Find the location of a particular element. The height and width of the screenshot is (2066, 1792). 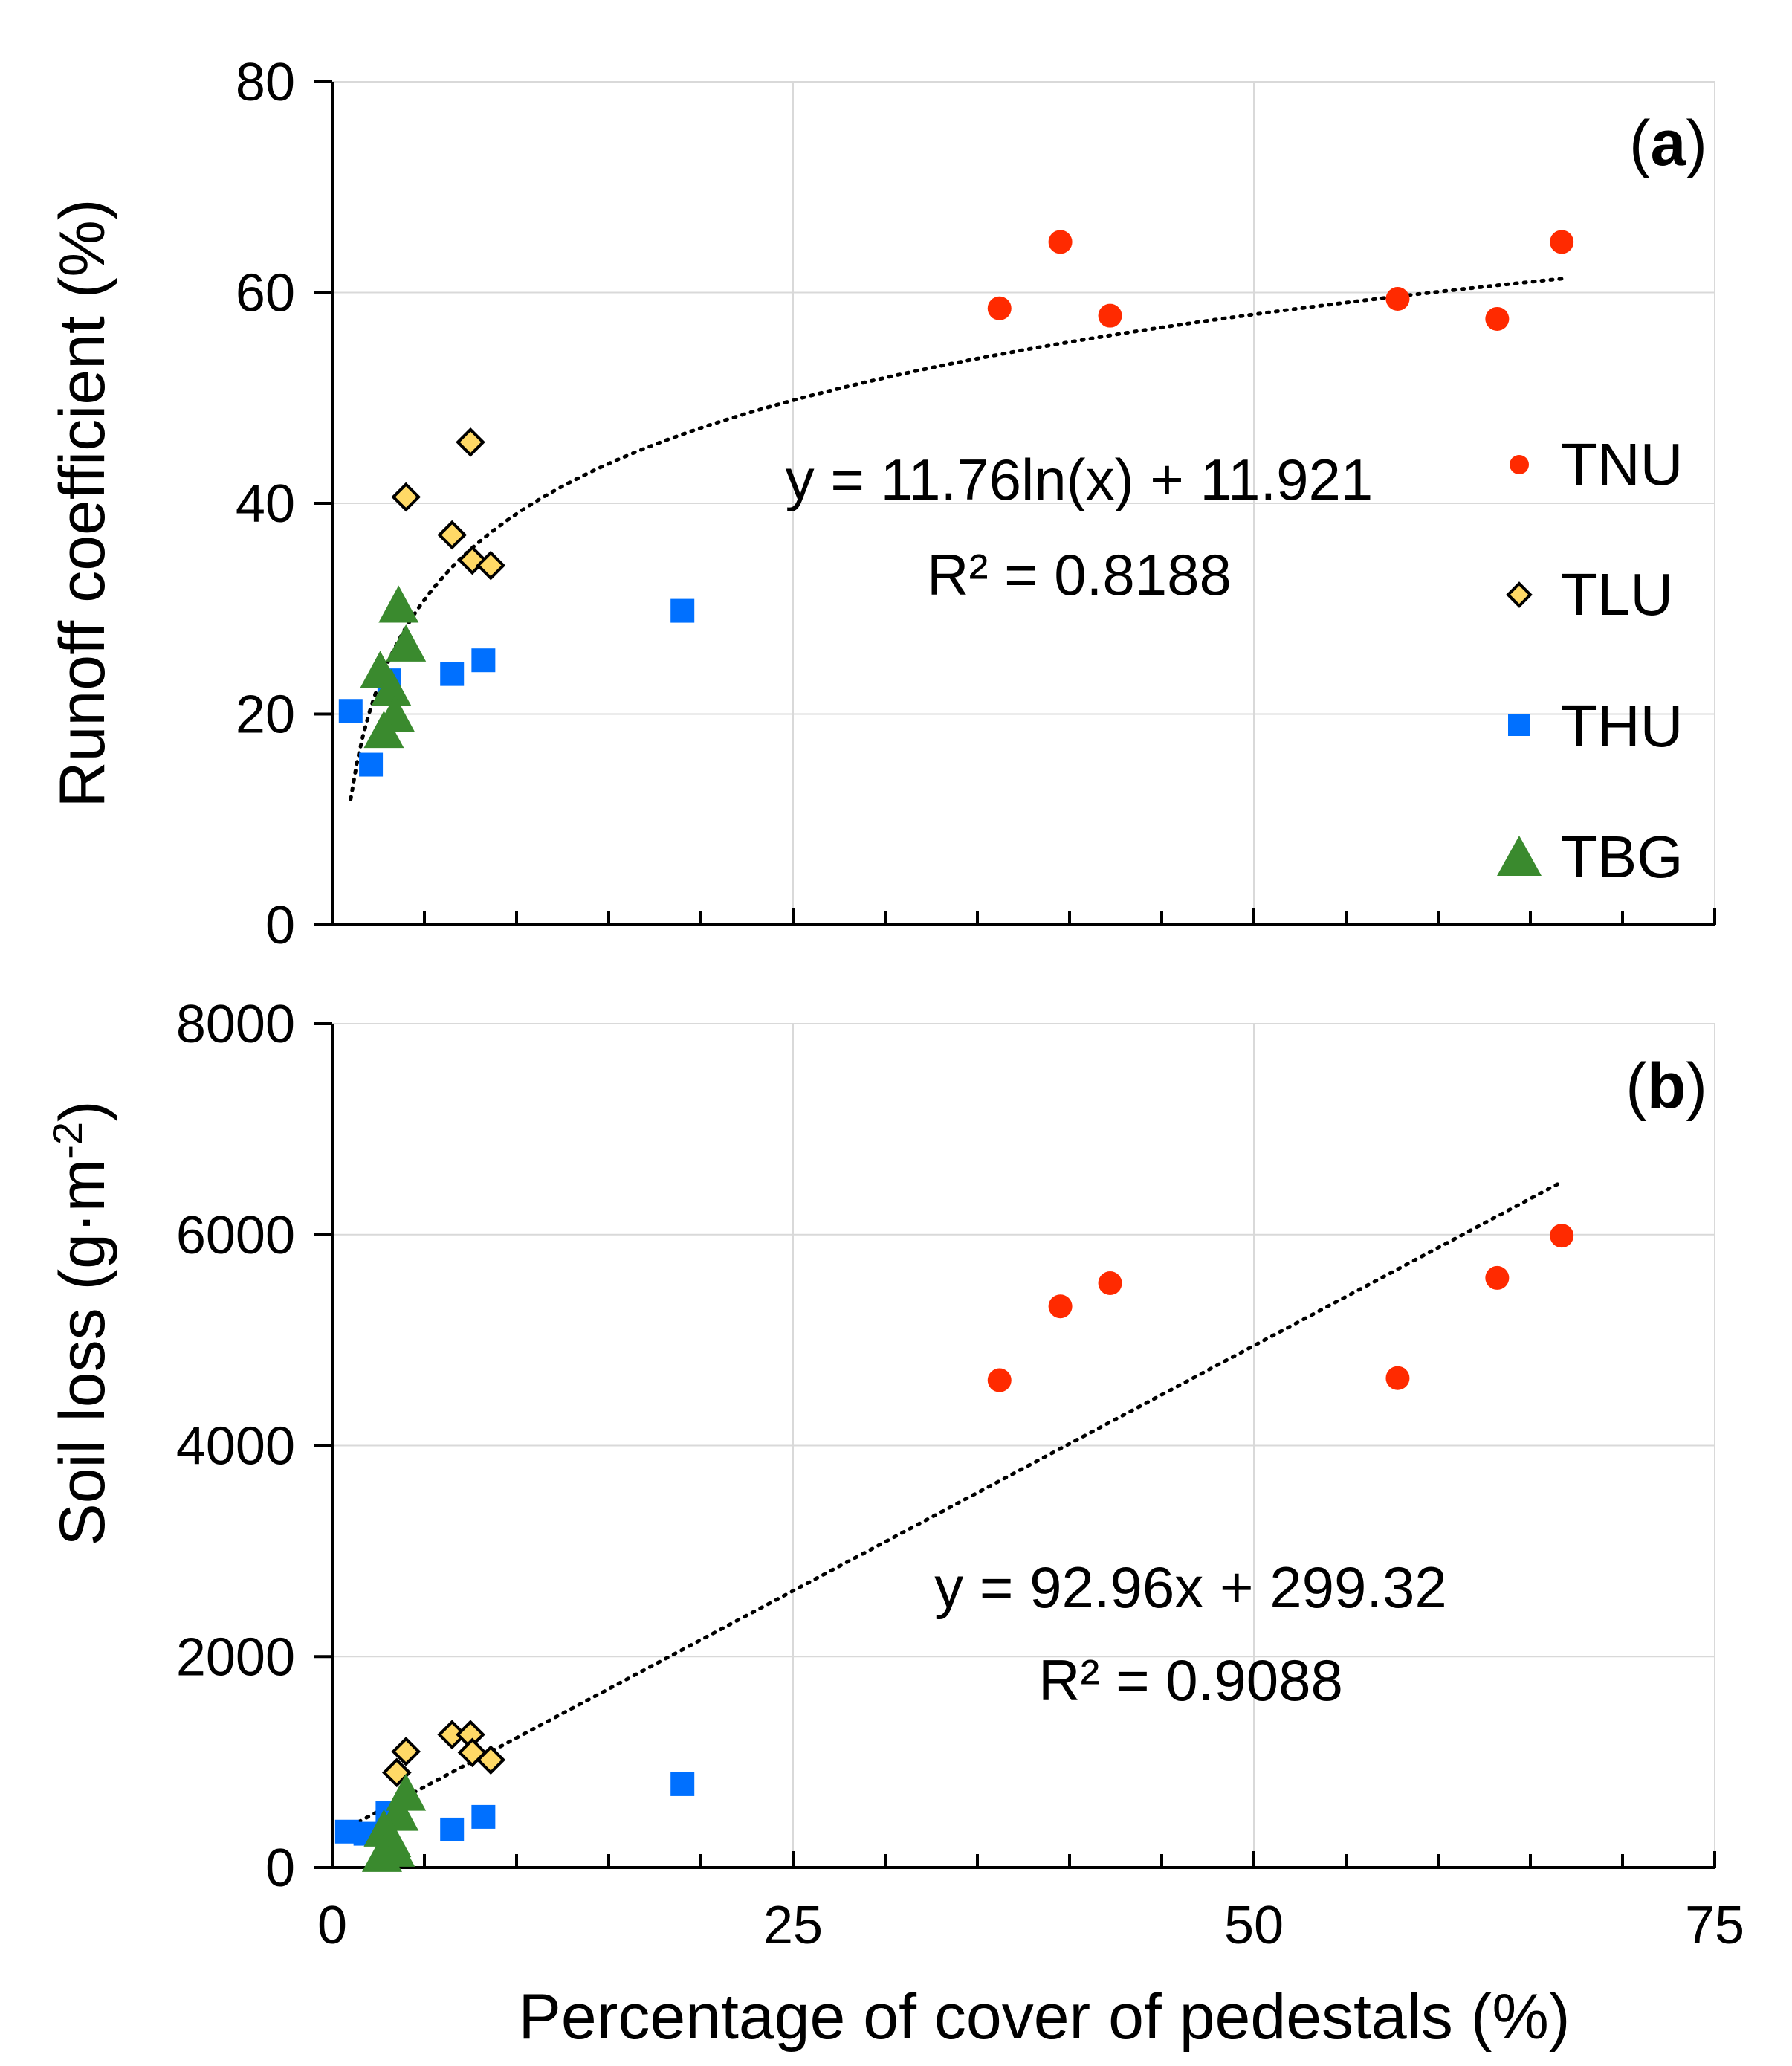

x-tick-label: 50 is located at coordinates (1254, 1925).